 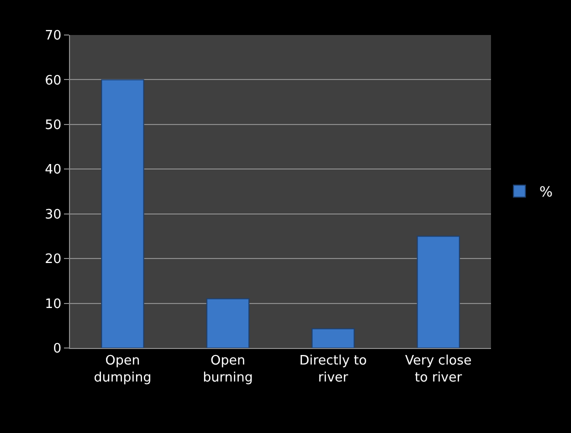 What do you see at coordinates (438, 370) in the screenshot?
I see `x-tick-label: Very close to river` at bounding box center [438, 370].